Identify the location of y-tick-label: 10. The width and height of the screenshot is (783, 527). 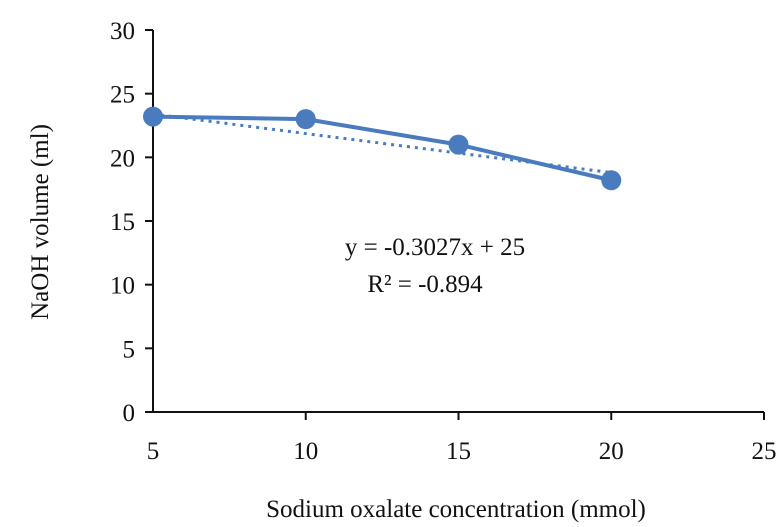
(122, 286).